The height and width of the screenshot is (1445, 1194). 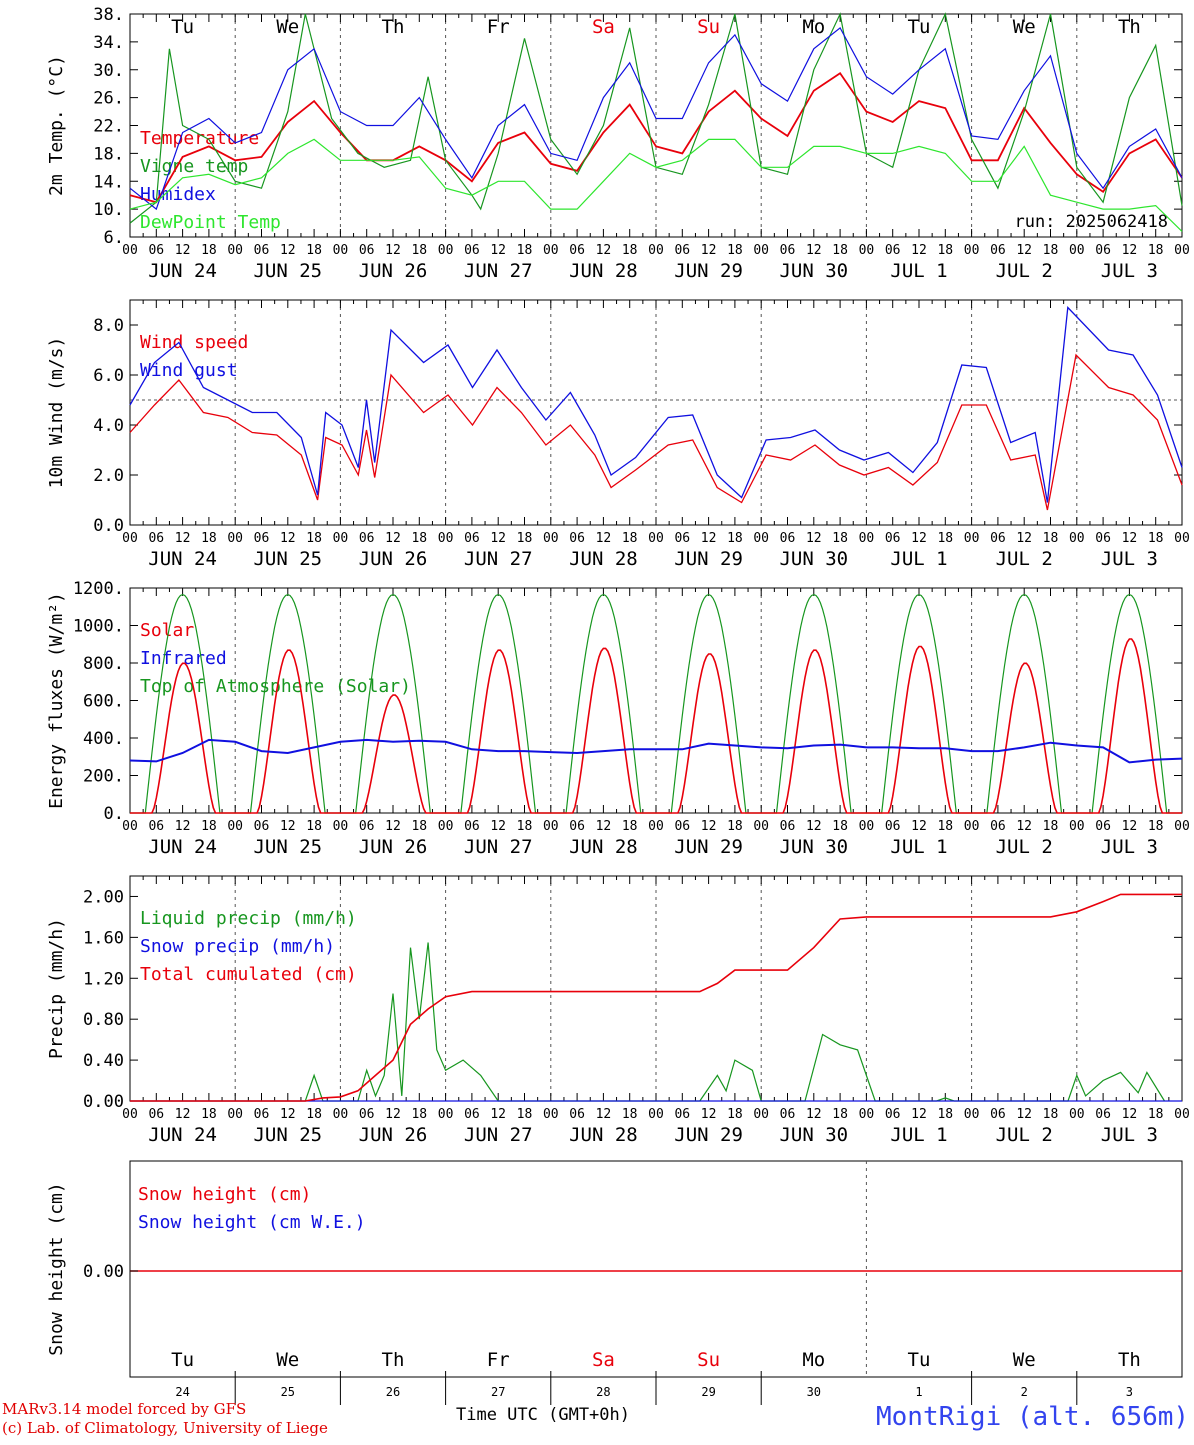 I want to click on snow-day-number: 30, so click(x=814, y=1392).